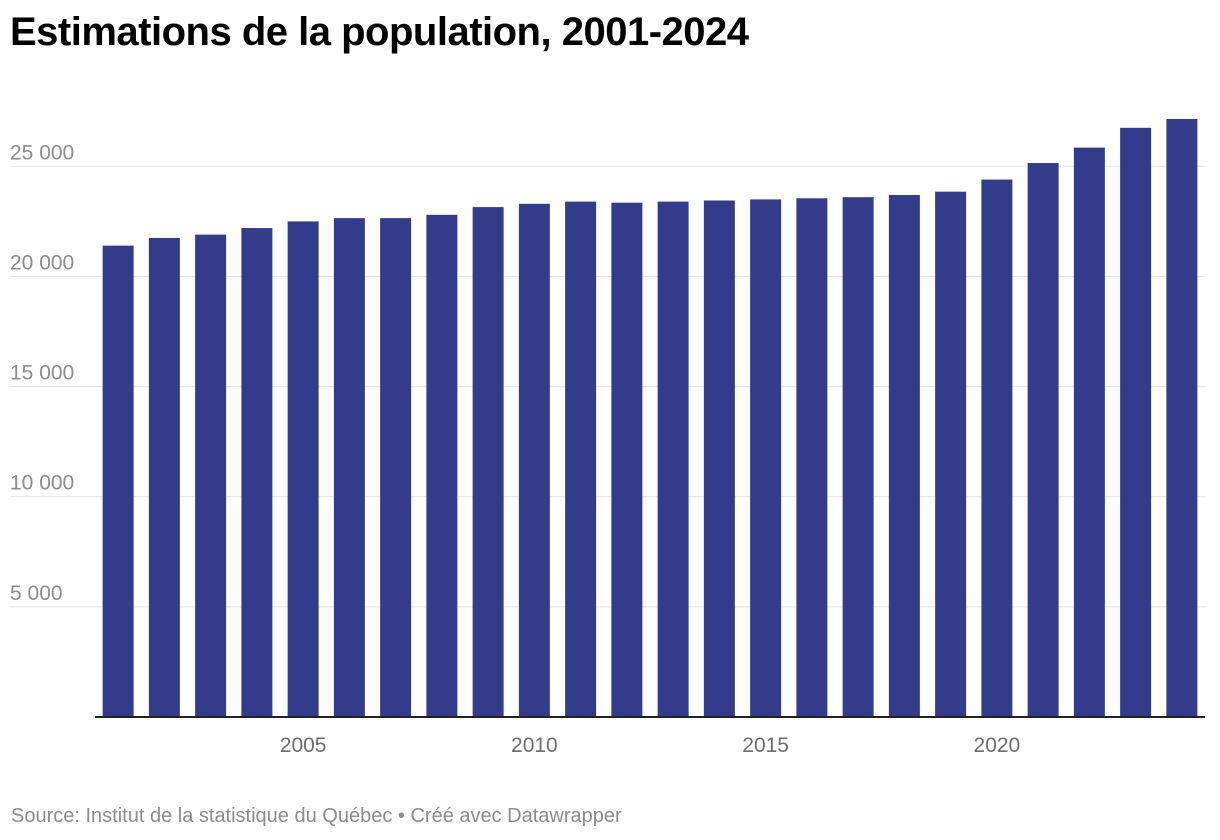  What do you see at coordinates (812, 457) in the screenshot?
I see `bar-2016` at bounding box center [812, 457].